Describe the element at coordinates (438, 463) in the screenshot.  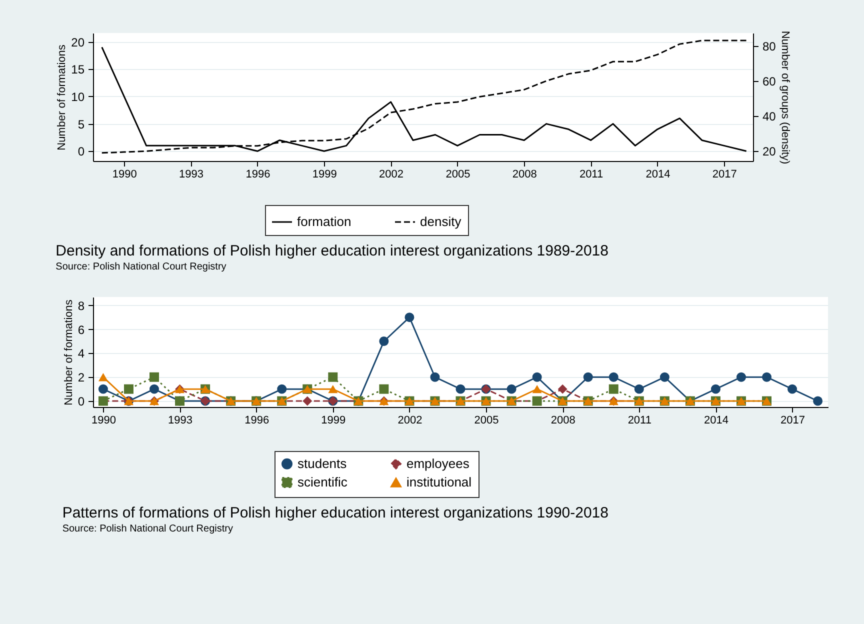
I see `legend-label: employees` at that location.